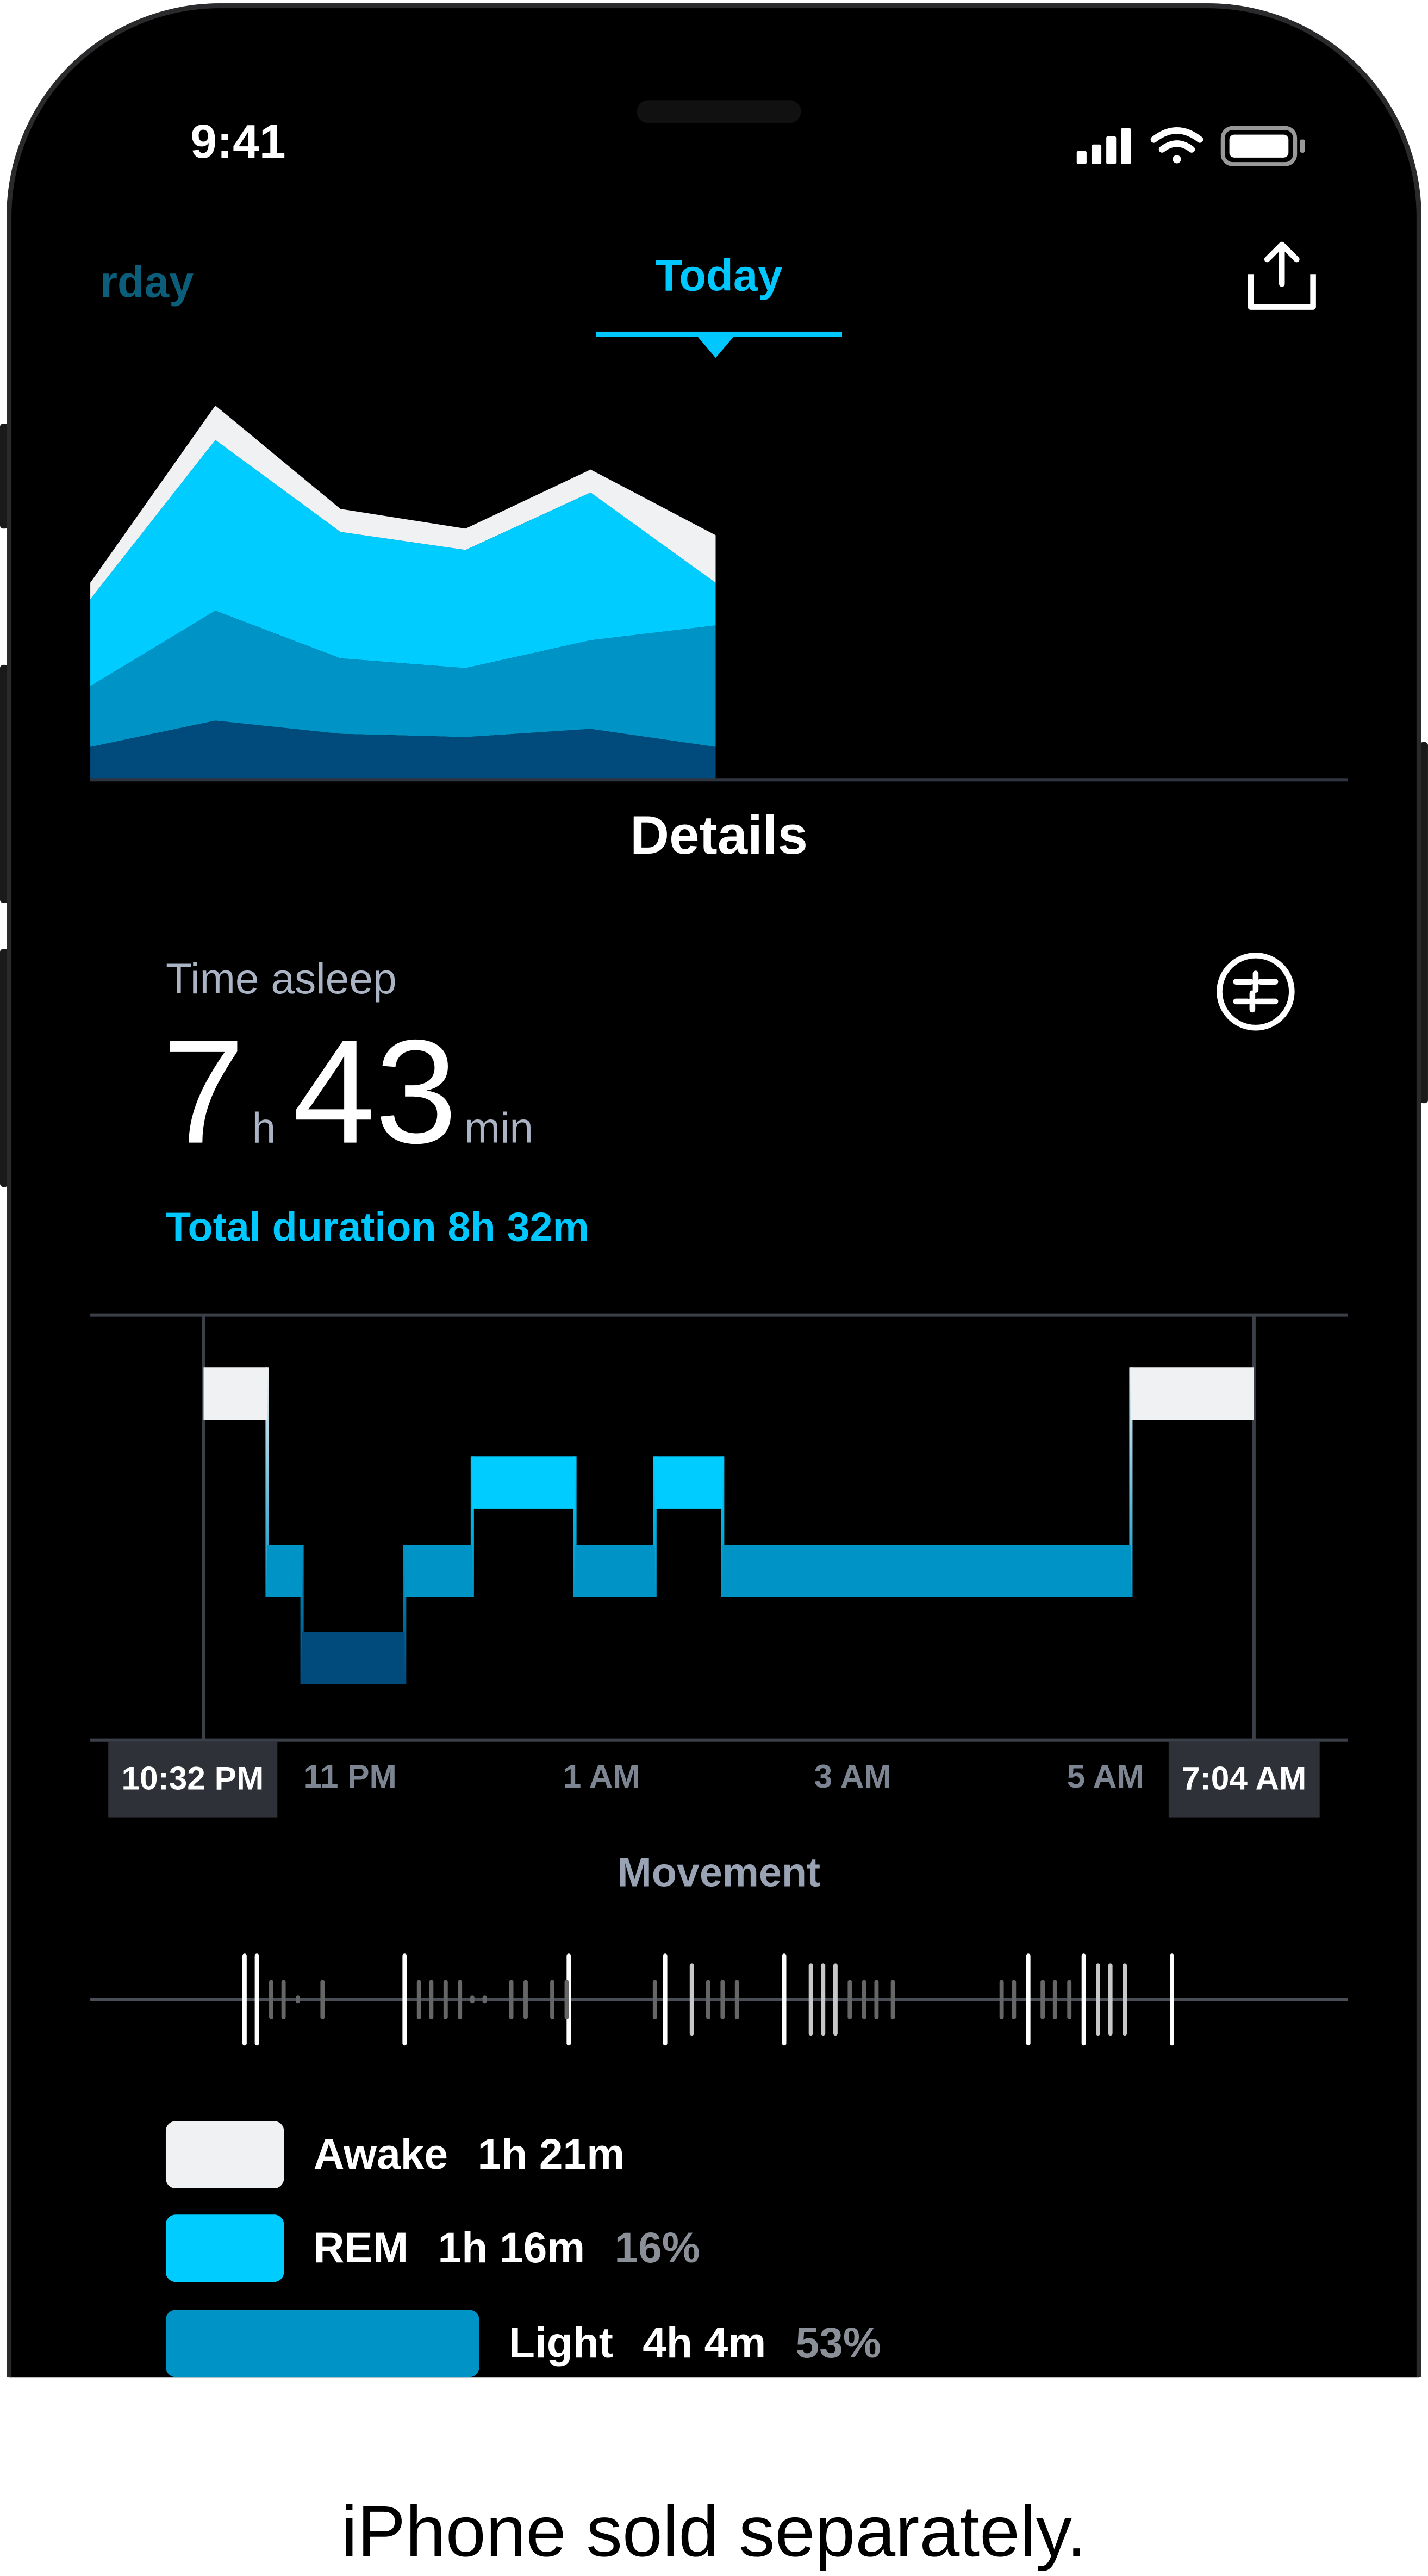 This screenshot has width=1428, height=2576. Describe the element at coordinates (1282, 276) in the screenshot. I see `share-icon` at that location.